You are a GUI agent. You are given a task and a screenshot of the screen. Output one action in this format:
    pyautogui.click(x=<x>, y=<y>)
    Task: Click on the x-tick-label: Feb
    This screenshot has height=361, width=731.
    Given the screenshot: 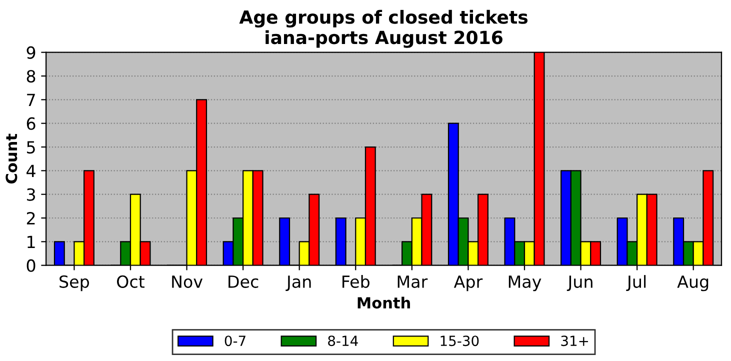 What is the action you would take?
    pyautogui.click(x=356, y=281)
    